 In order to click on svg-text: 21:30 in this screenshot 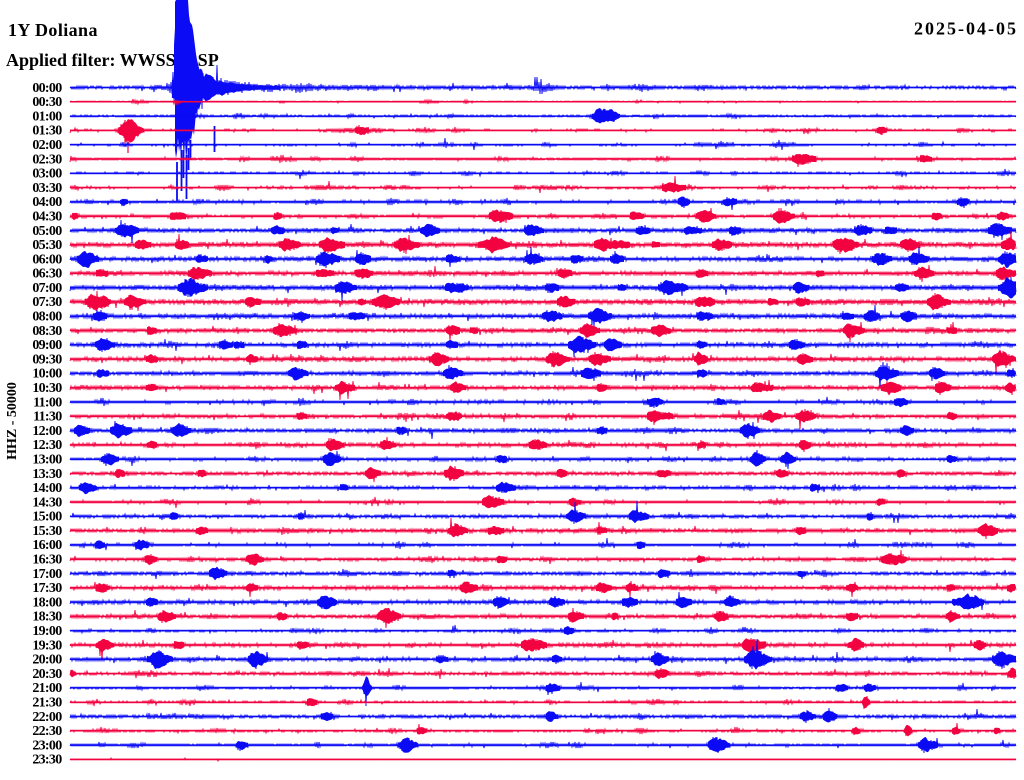, I will do `click(47, 703)`.